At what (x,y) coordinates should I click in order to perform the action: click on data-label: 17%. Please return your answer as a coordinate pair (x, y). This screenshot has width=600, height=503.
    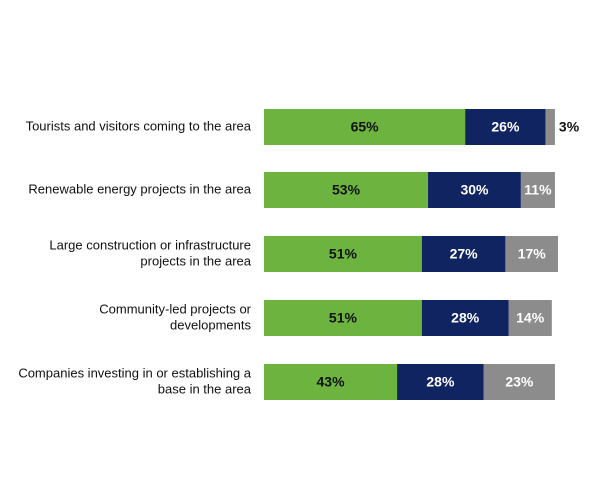
    Looking at the image, I should click on (532, 254).